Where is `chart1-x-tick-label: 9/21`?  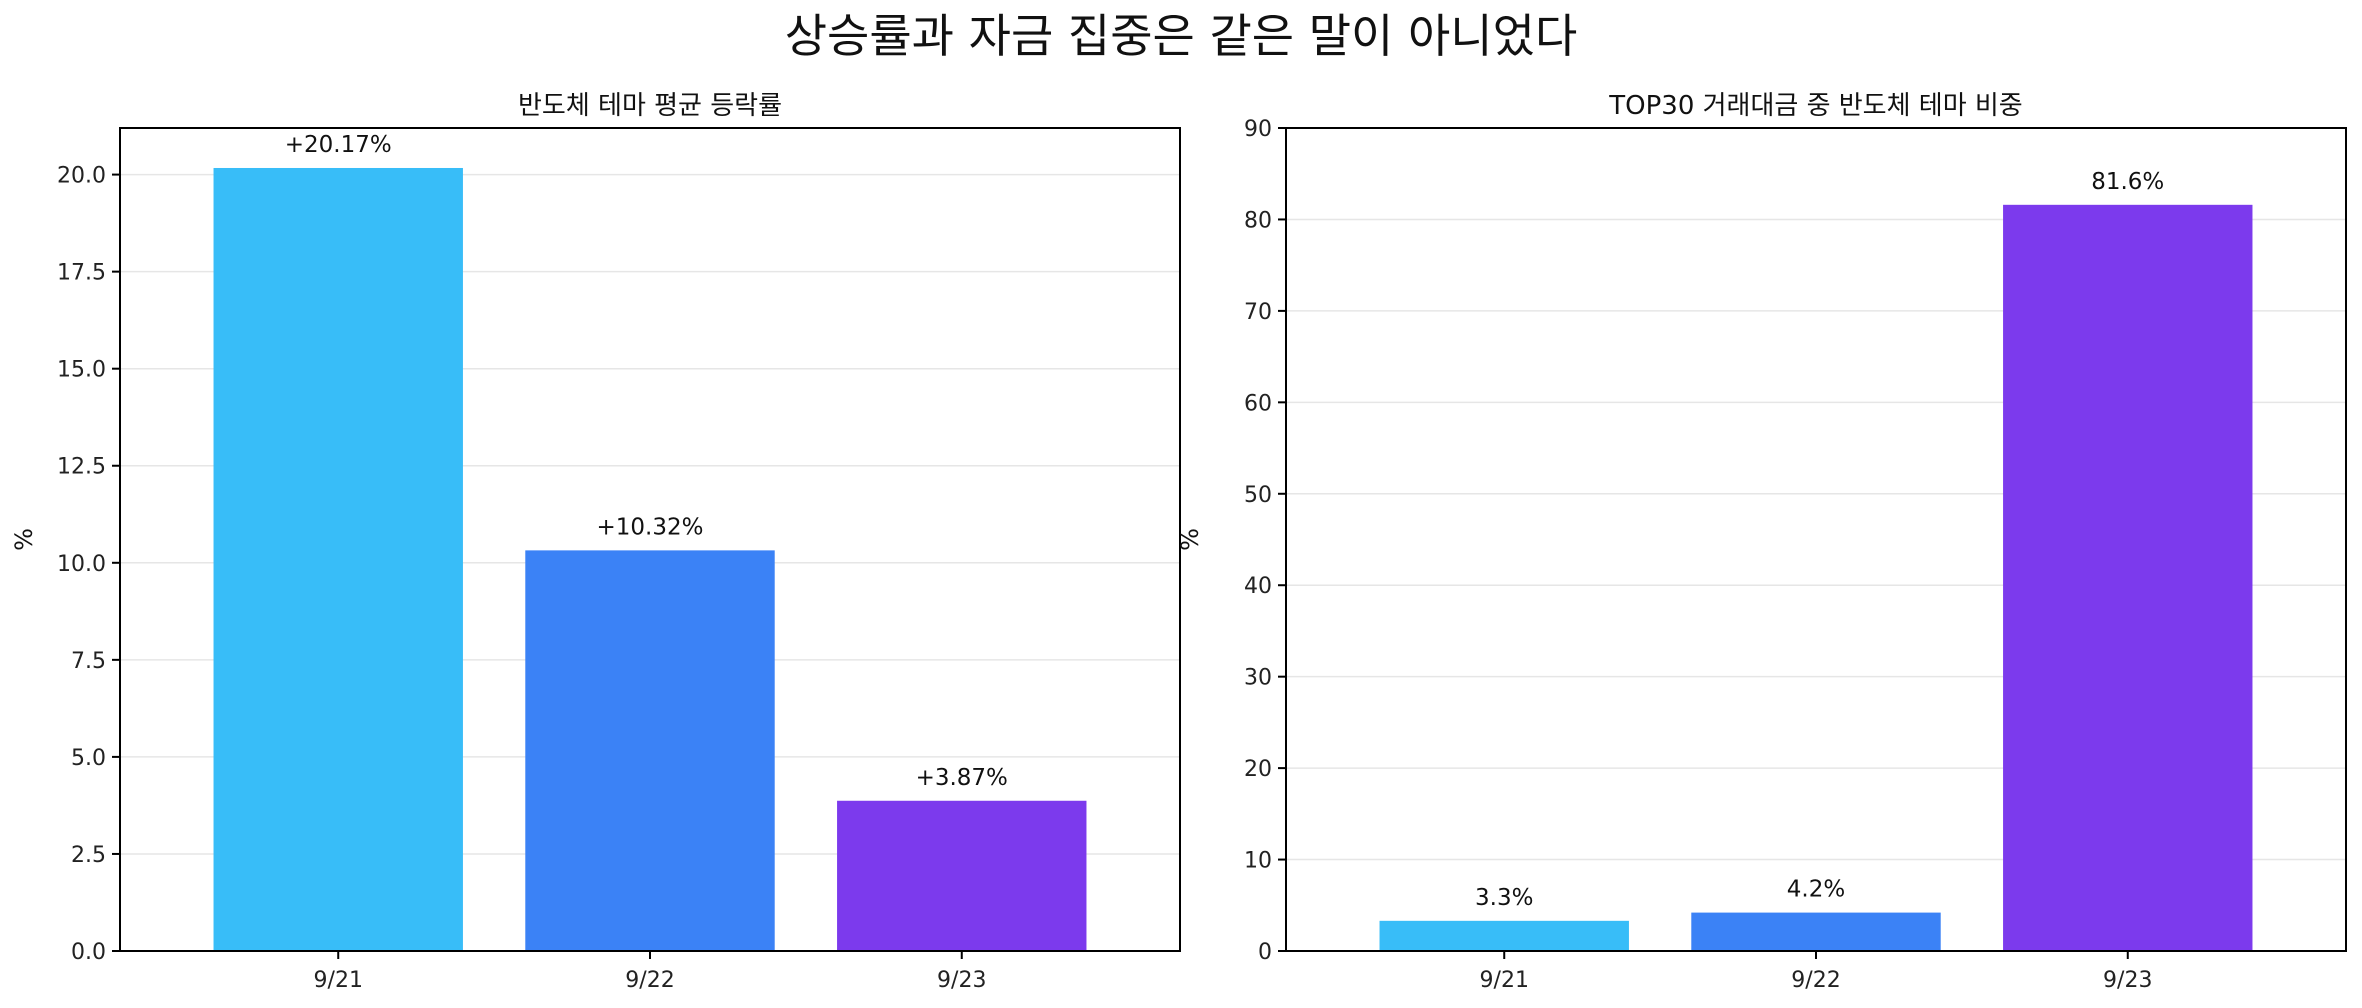 chart1-x-tick-label: 9/21 is located at coordinates (338, 980).